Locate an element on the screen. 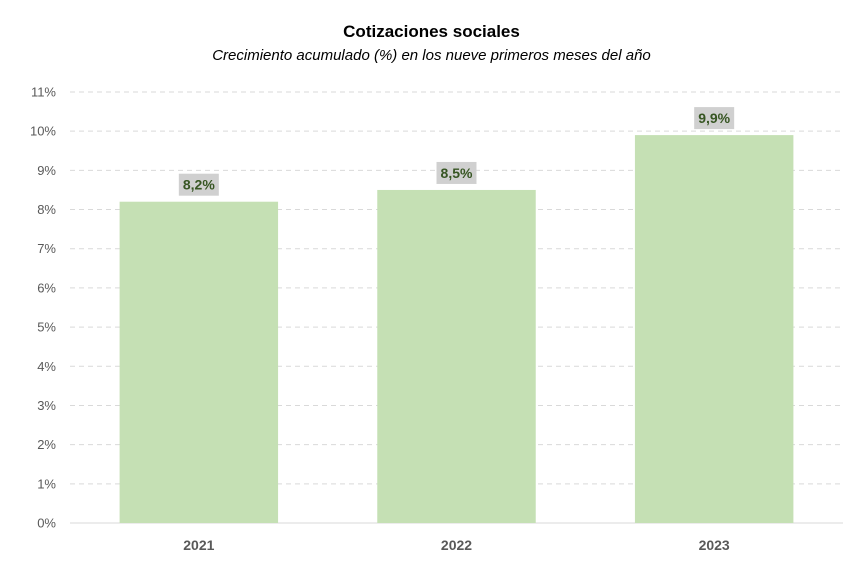 This screenshot has height=566, width=863. x-tick-label: 2022 is located at coordinates (456, 545).